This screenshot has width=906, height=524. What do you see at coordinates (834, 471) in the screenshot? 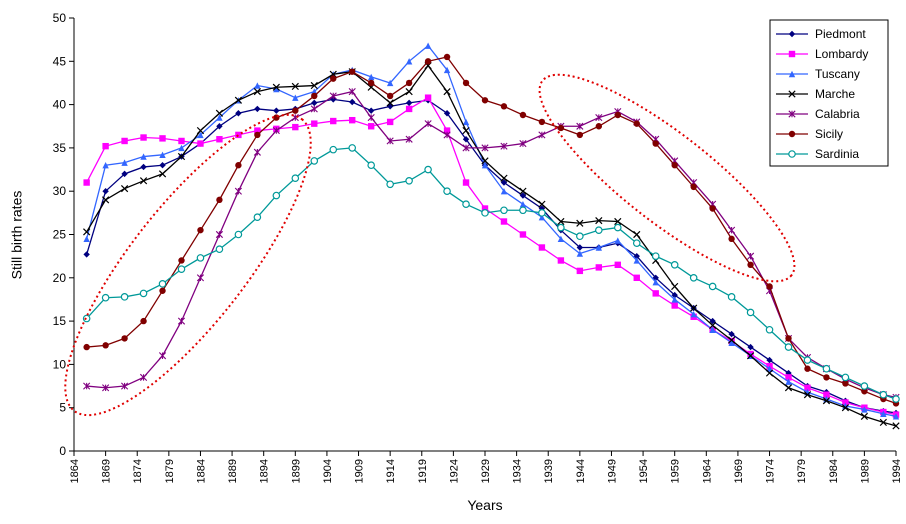
I see `x-tick-label: 1984` at bounding box center [834, 471].